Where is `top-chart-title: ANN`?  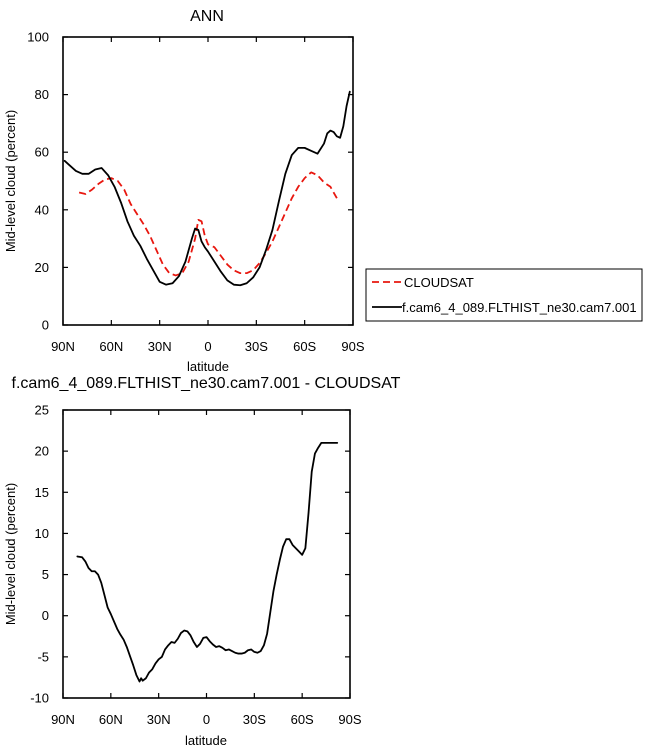 top-chart-title: ANN is located at coordinates (207, 16).